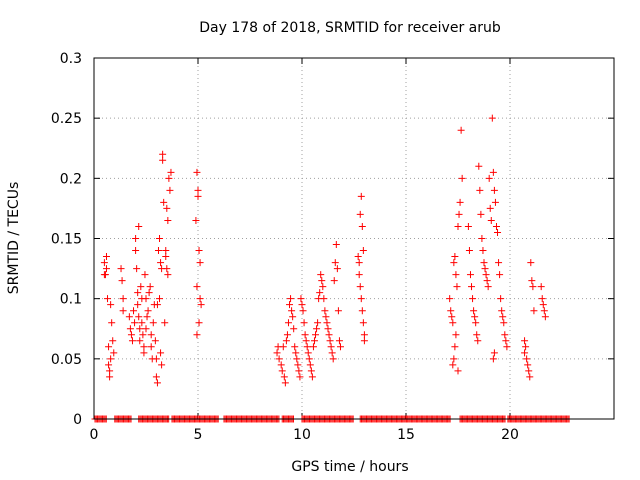 The width and height of the screenshot is (640, 480). What do you see at coordinates (510, 435) in the screenshot?
I see `x-tick-label: 20` at bounding box center [510, 435].